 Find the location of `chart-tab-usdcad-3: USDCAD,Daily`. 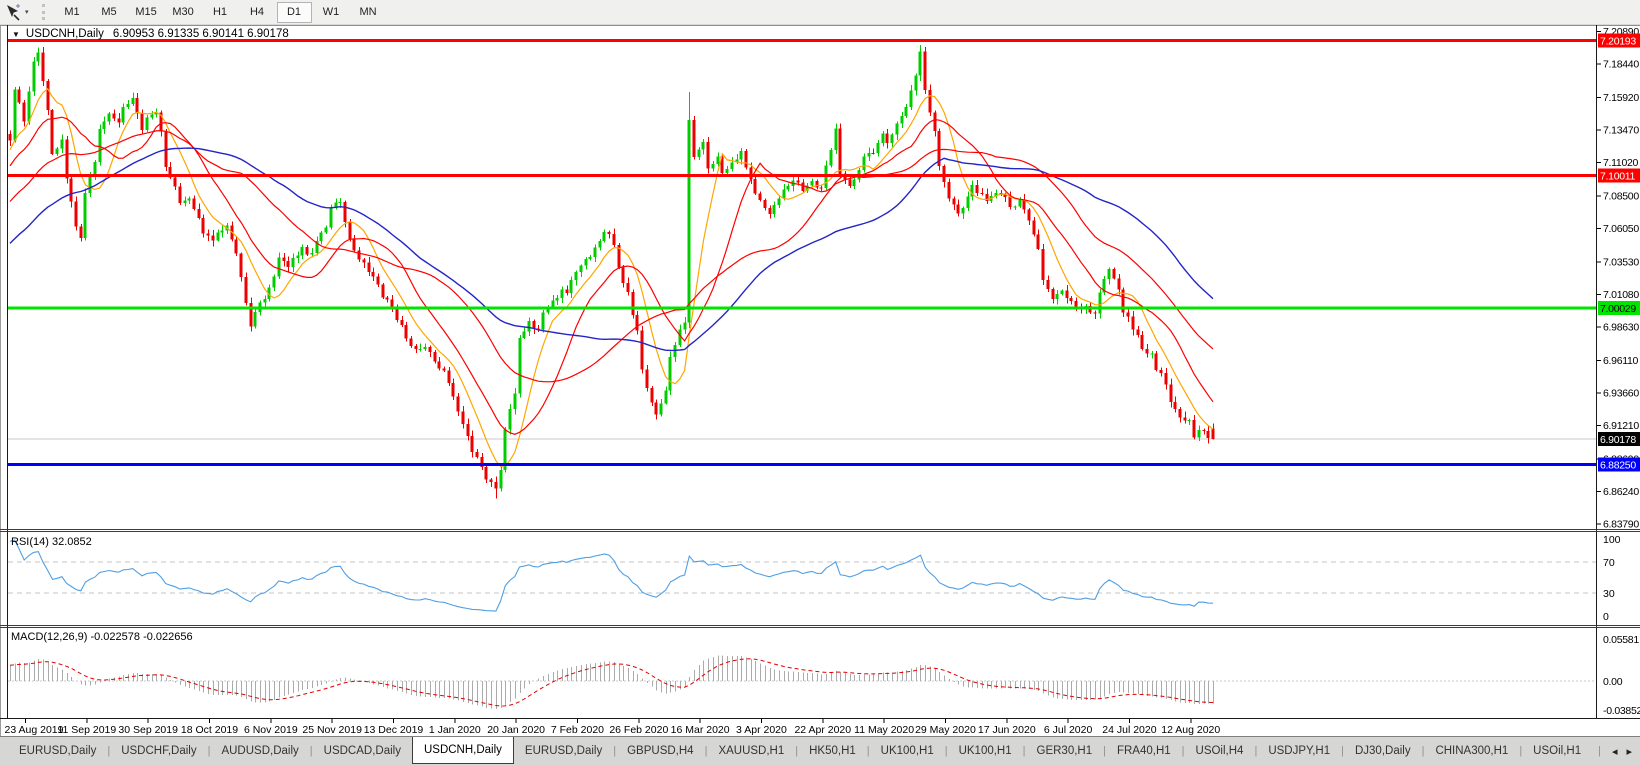

chart-tab-usdcad-3: USDCAD,Daily is located at coordinates (362, 751).